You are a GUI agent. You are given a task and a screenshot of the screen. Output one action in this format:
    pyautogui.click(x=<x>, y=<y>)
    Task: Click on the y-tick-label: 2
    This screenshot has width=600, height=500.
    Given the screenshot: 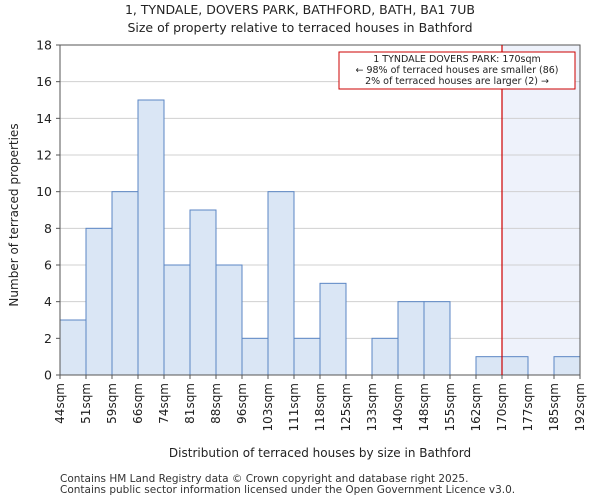 What is the action you would take?
    pyautogui.click(x=48, y=338)
    